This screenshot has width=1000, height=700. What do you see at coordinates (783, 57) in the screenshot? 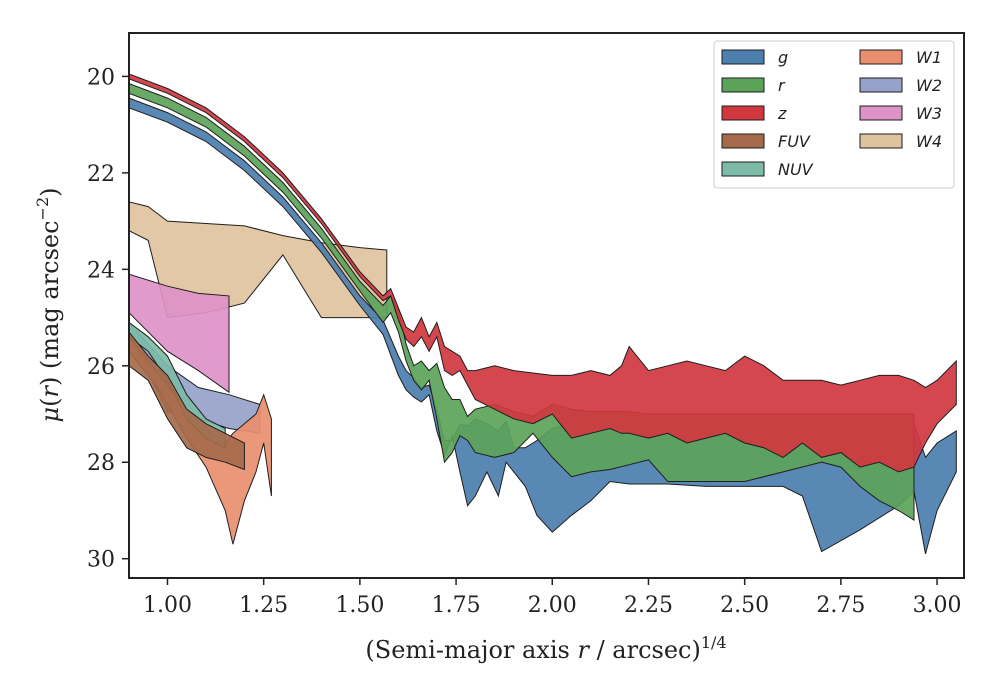
I see `legend-label-g: g` at bounding box center [783, 57].